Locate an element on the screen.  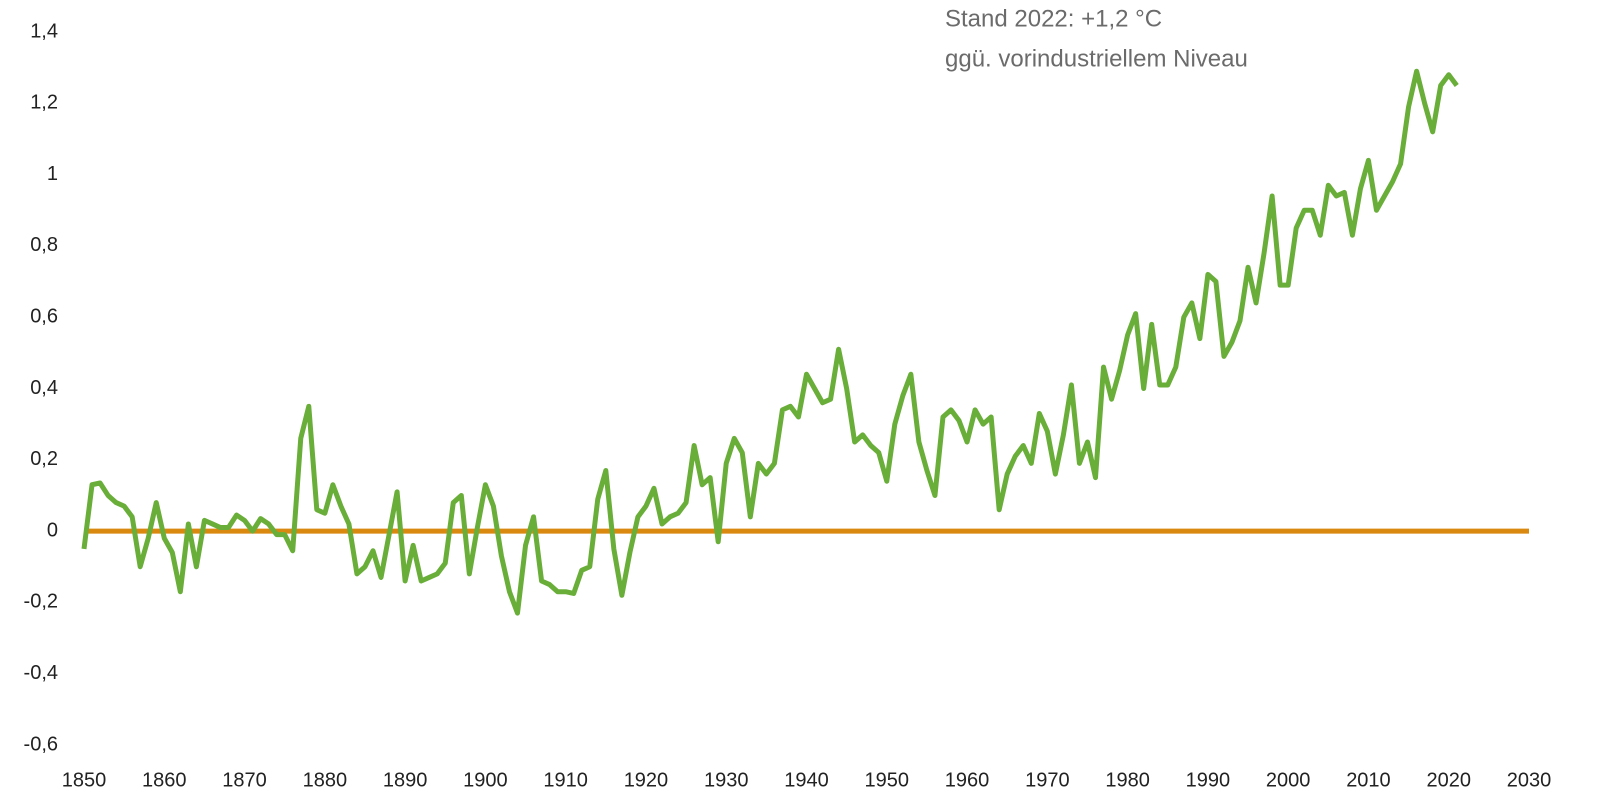
y-tick-label: -0,6 is located at coordinates (41, 744).